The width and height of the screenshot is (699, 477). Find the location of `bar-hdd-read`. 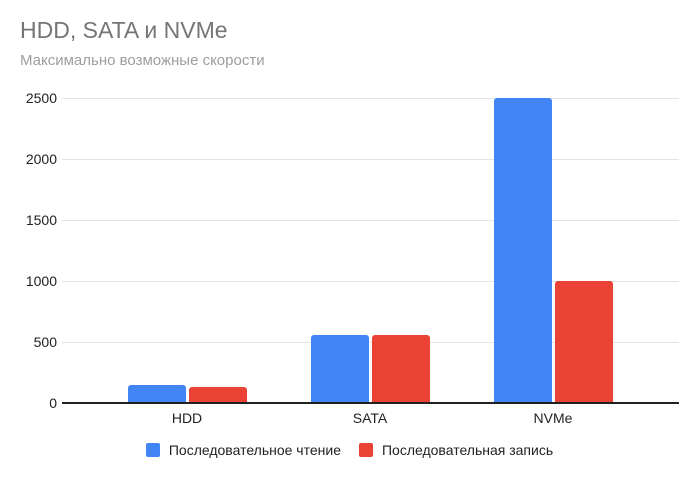

bar-hdd-read is located at coordinates (156, 393).